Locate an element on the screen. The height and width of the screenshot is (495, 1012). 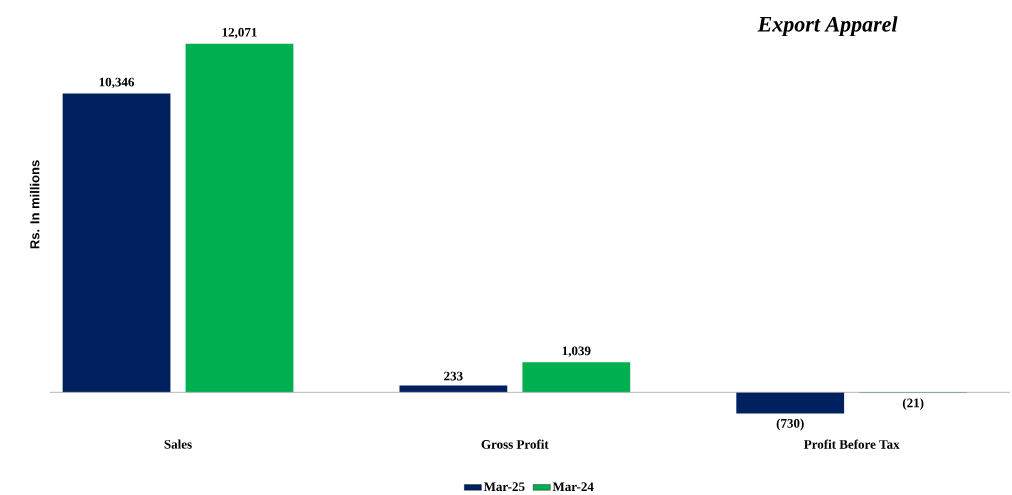
data-label: (21) is located at coordinates (913, 404).